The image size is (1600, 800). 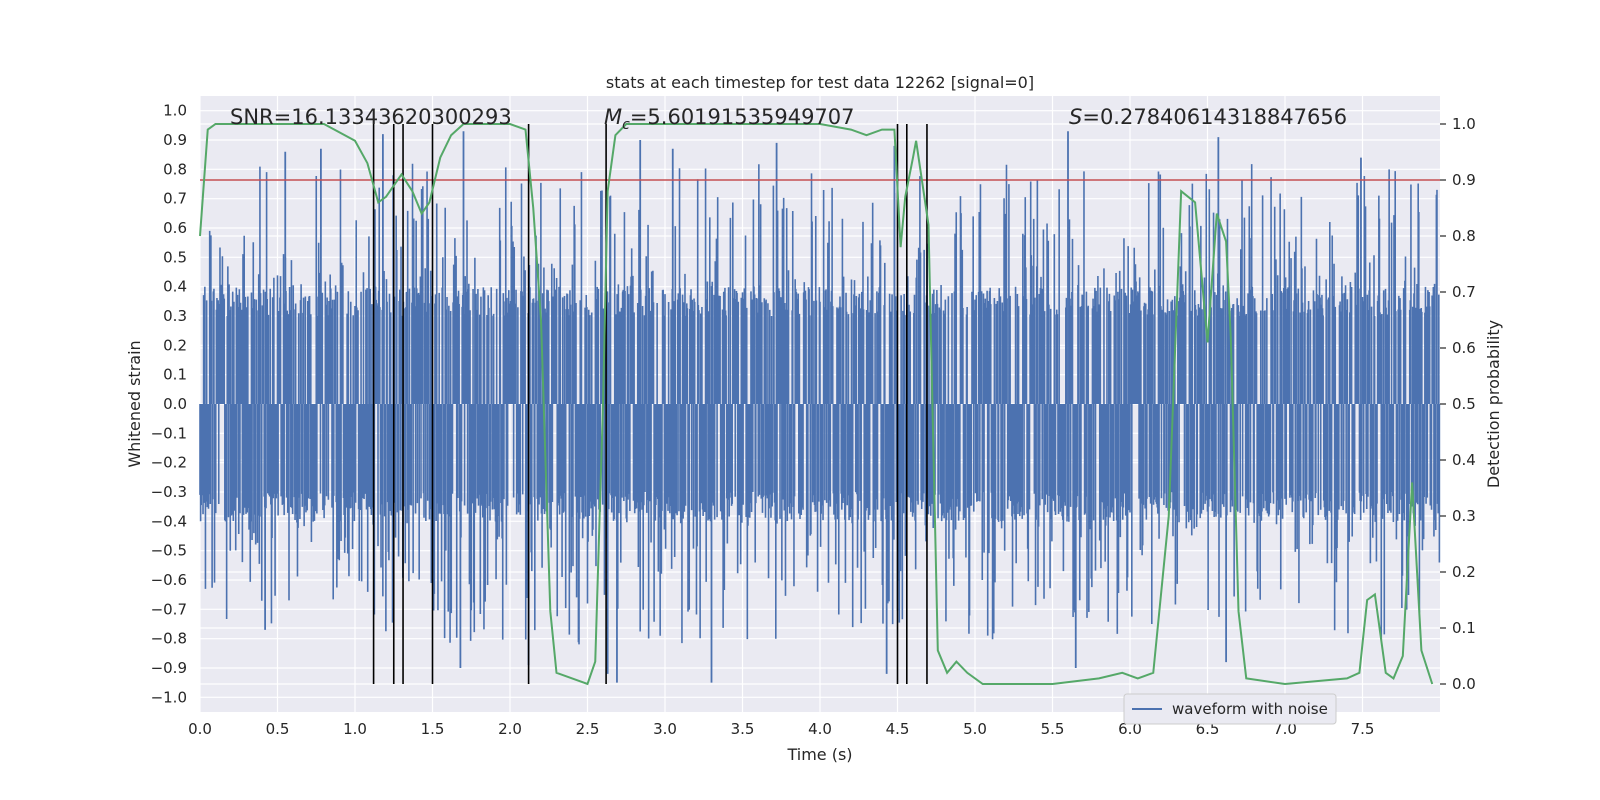 What do you see at coordinates (1464, 460) in the screenshot?
I see `y-right-tick-label: 0.4` at bounding box center [1464, 460].